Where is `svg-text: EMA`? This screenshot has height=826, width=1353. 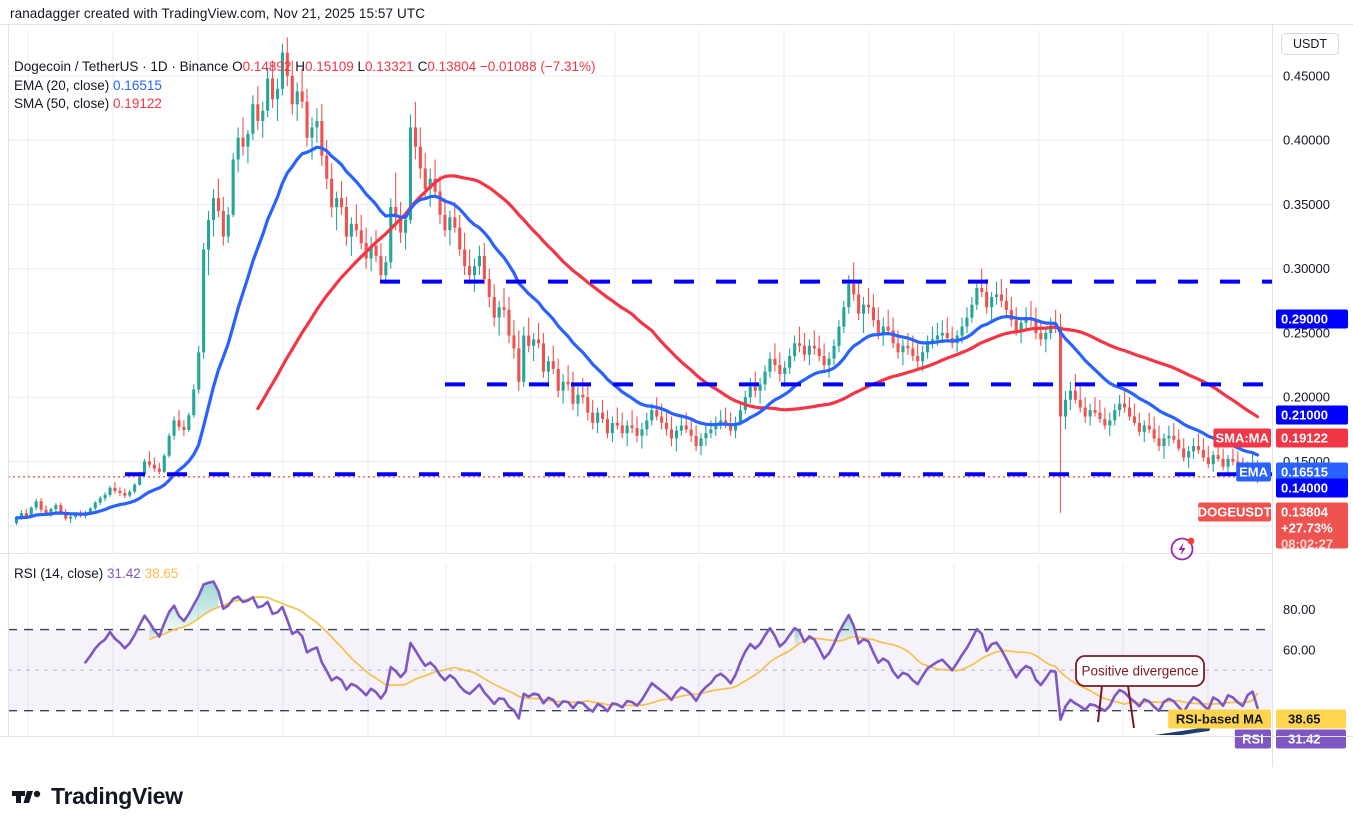 svg-text: EMA is located at coordinates (1254, 472).